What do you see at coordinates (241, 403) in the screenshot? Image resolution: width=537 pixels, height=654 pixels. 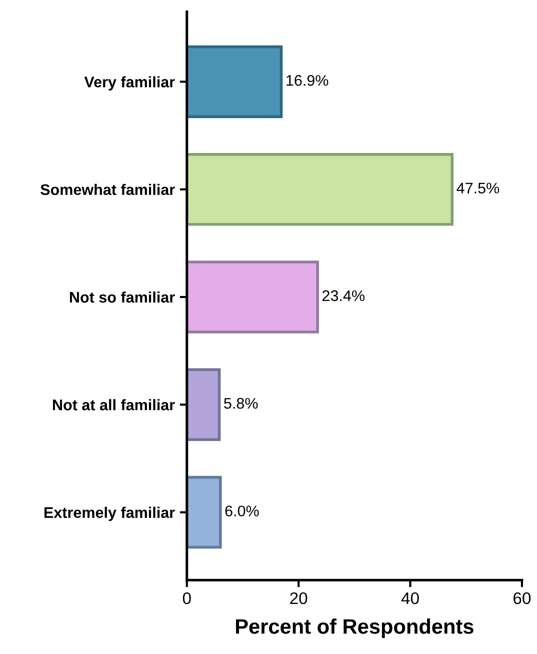 I see `data-label: 5.8%` at bounding box center [241, 403].